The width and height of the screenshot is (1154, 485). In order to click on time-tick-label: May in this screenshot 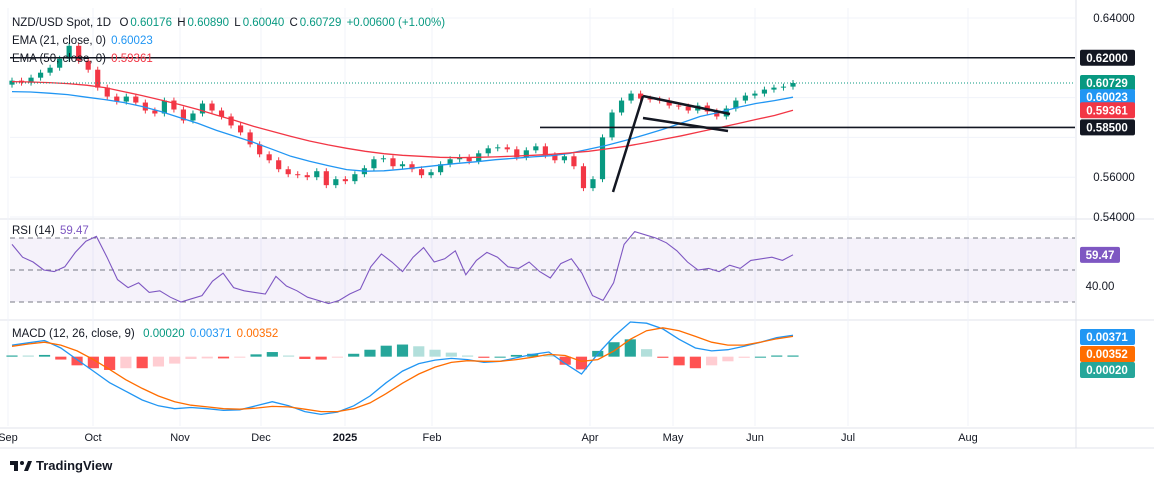, I will do `click(673, 438)`.